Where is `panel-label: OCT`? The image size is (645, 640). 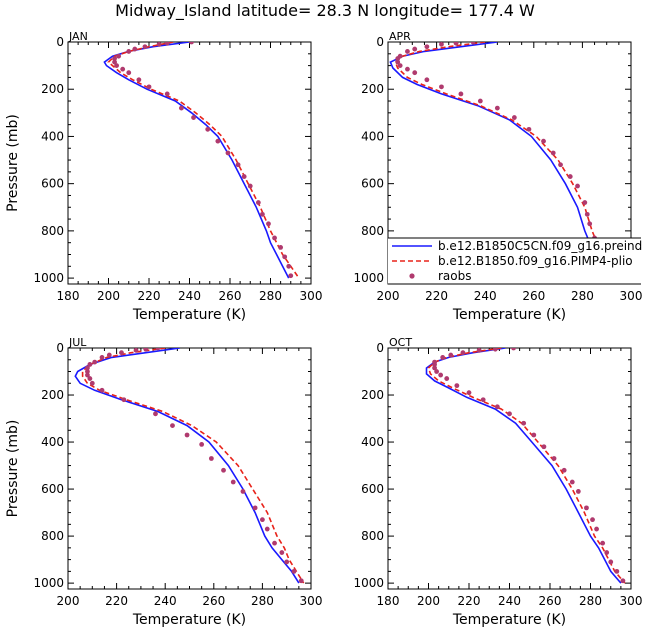
panel-label: OCT is located at coordinates (400, 342).